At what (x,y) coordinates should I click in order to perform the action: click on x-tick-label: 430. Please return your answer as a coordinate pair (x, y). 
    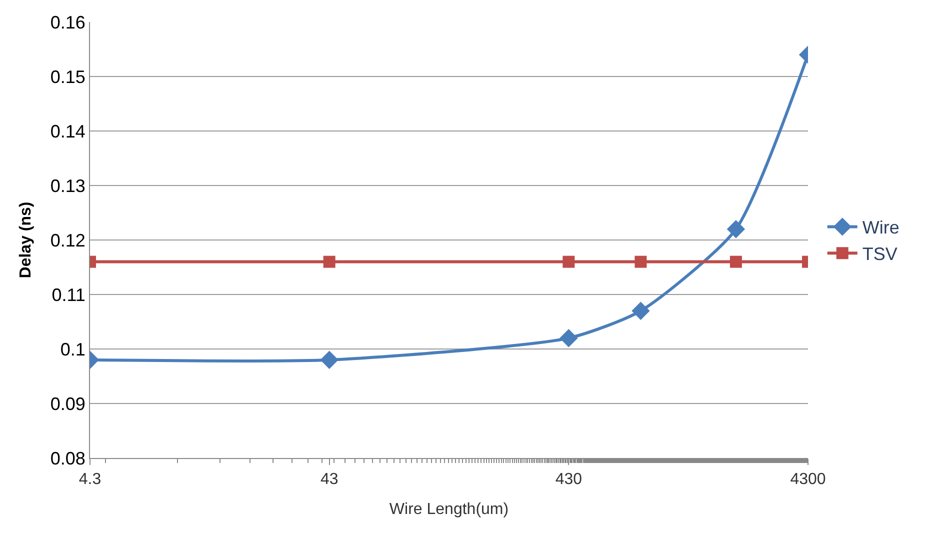
    Looking at the image, I should click on (568, 479).